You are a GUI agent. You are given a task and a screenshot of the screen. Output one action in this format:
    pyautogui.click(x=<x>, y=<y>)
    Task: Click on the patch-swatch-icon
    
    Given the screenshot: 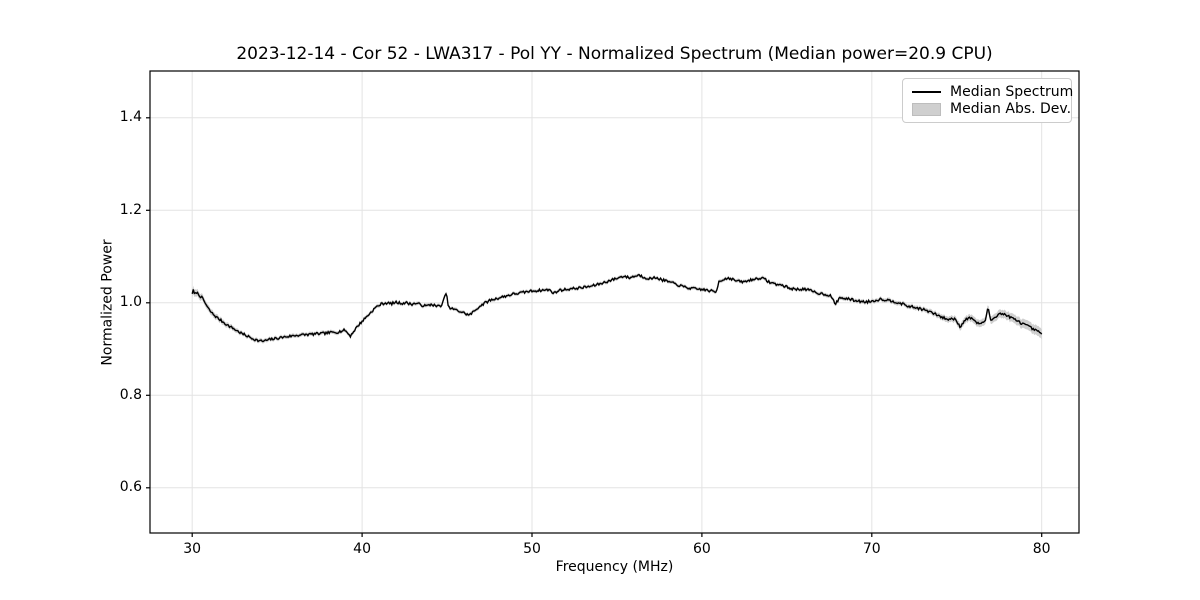 What is the action you would take?
    pyautogui.click(x=926, y=109)
    